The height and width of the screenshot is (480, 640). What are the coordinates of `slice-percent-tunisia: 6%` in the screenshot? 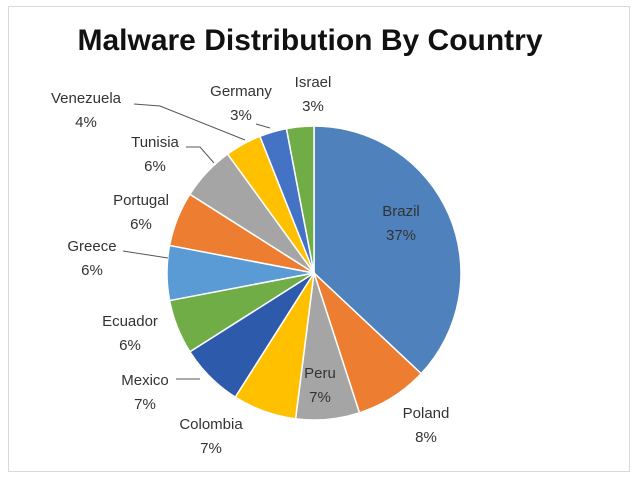 It's located at (155, 166).